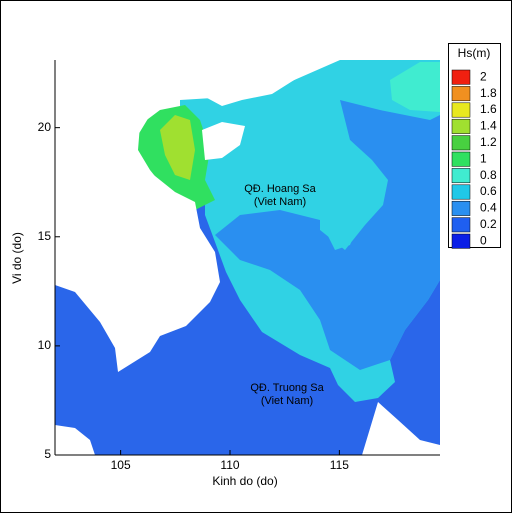  Describe the element at coordinates (45, 127) in the screenshot. I see `y-tick-label: 20` at that location.